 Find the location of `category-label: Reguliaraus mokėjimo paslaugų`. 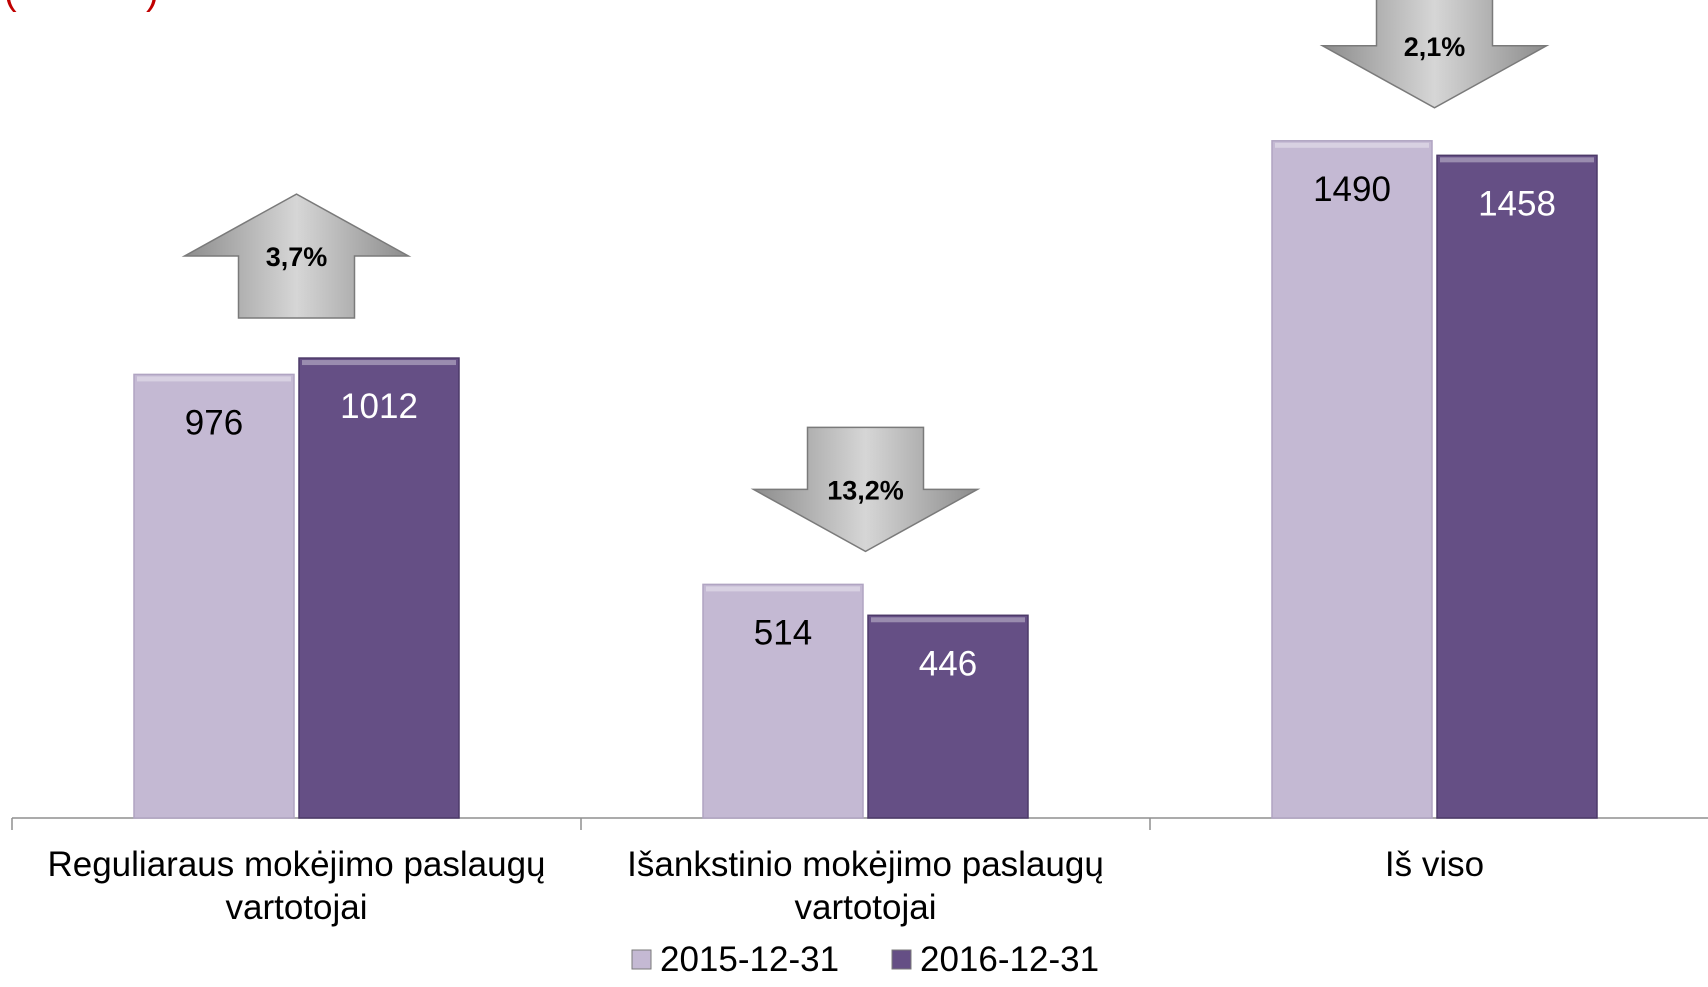

category-label: Reguliaraus mokėjimo paslaugų is located at coordinates (296, 864).